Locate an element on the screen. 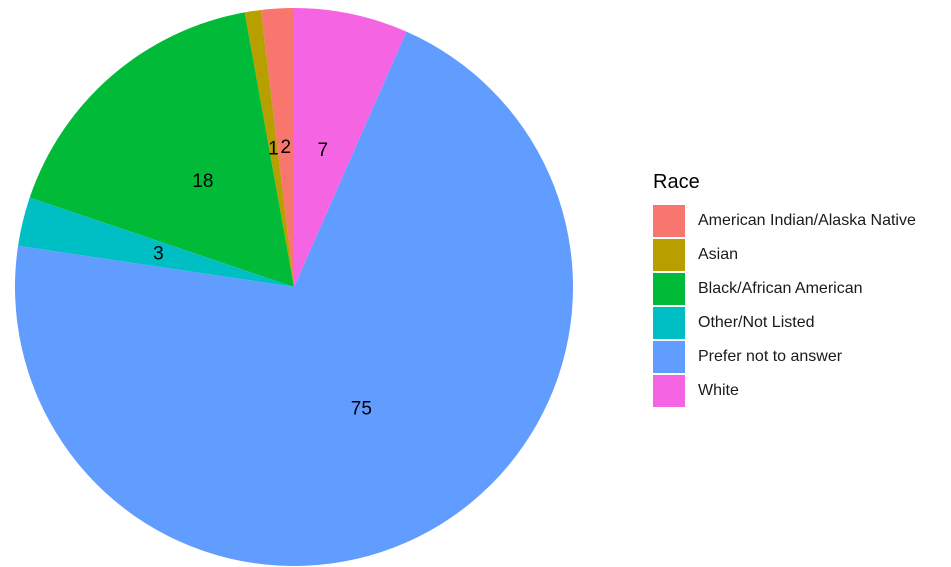  legend-label: Asian is located at coordinates (718, 254).